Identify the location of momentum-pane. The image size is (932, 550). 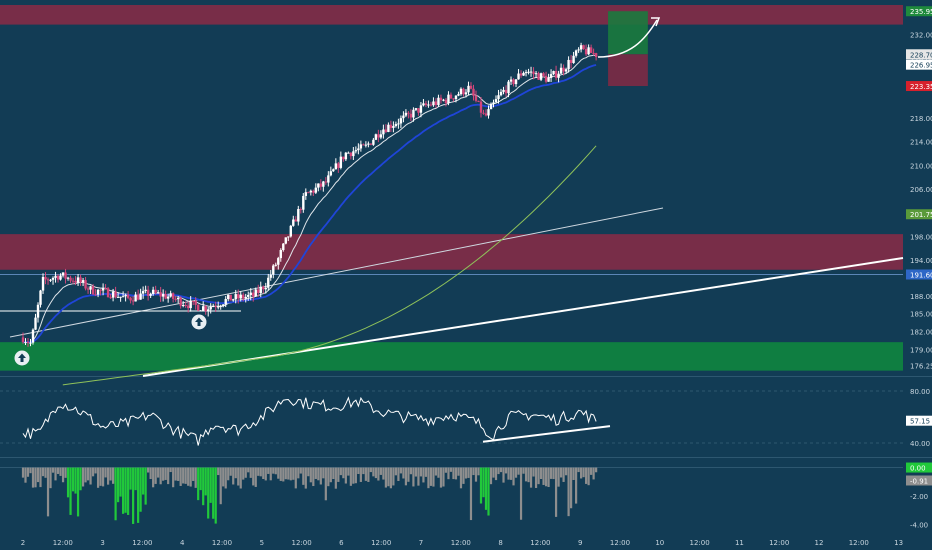
(451, 495).